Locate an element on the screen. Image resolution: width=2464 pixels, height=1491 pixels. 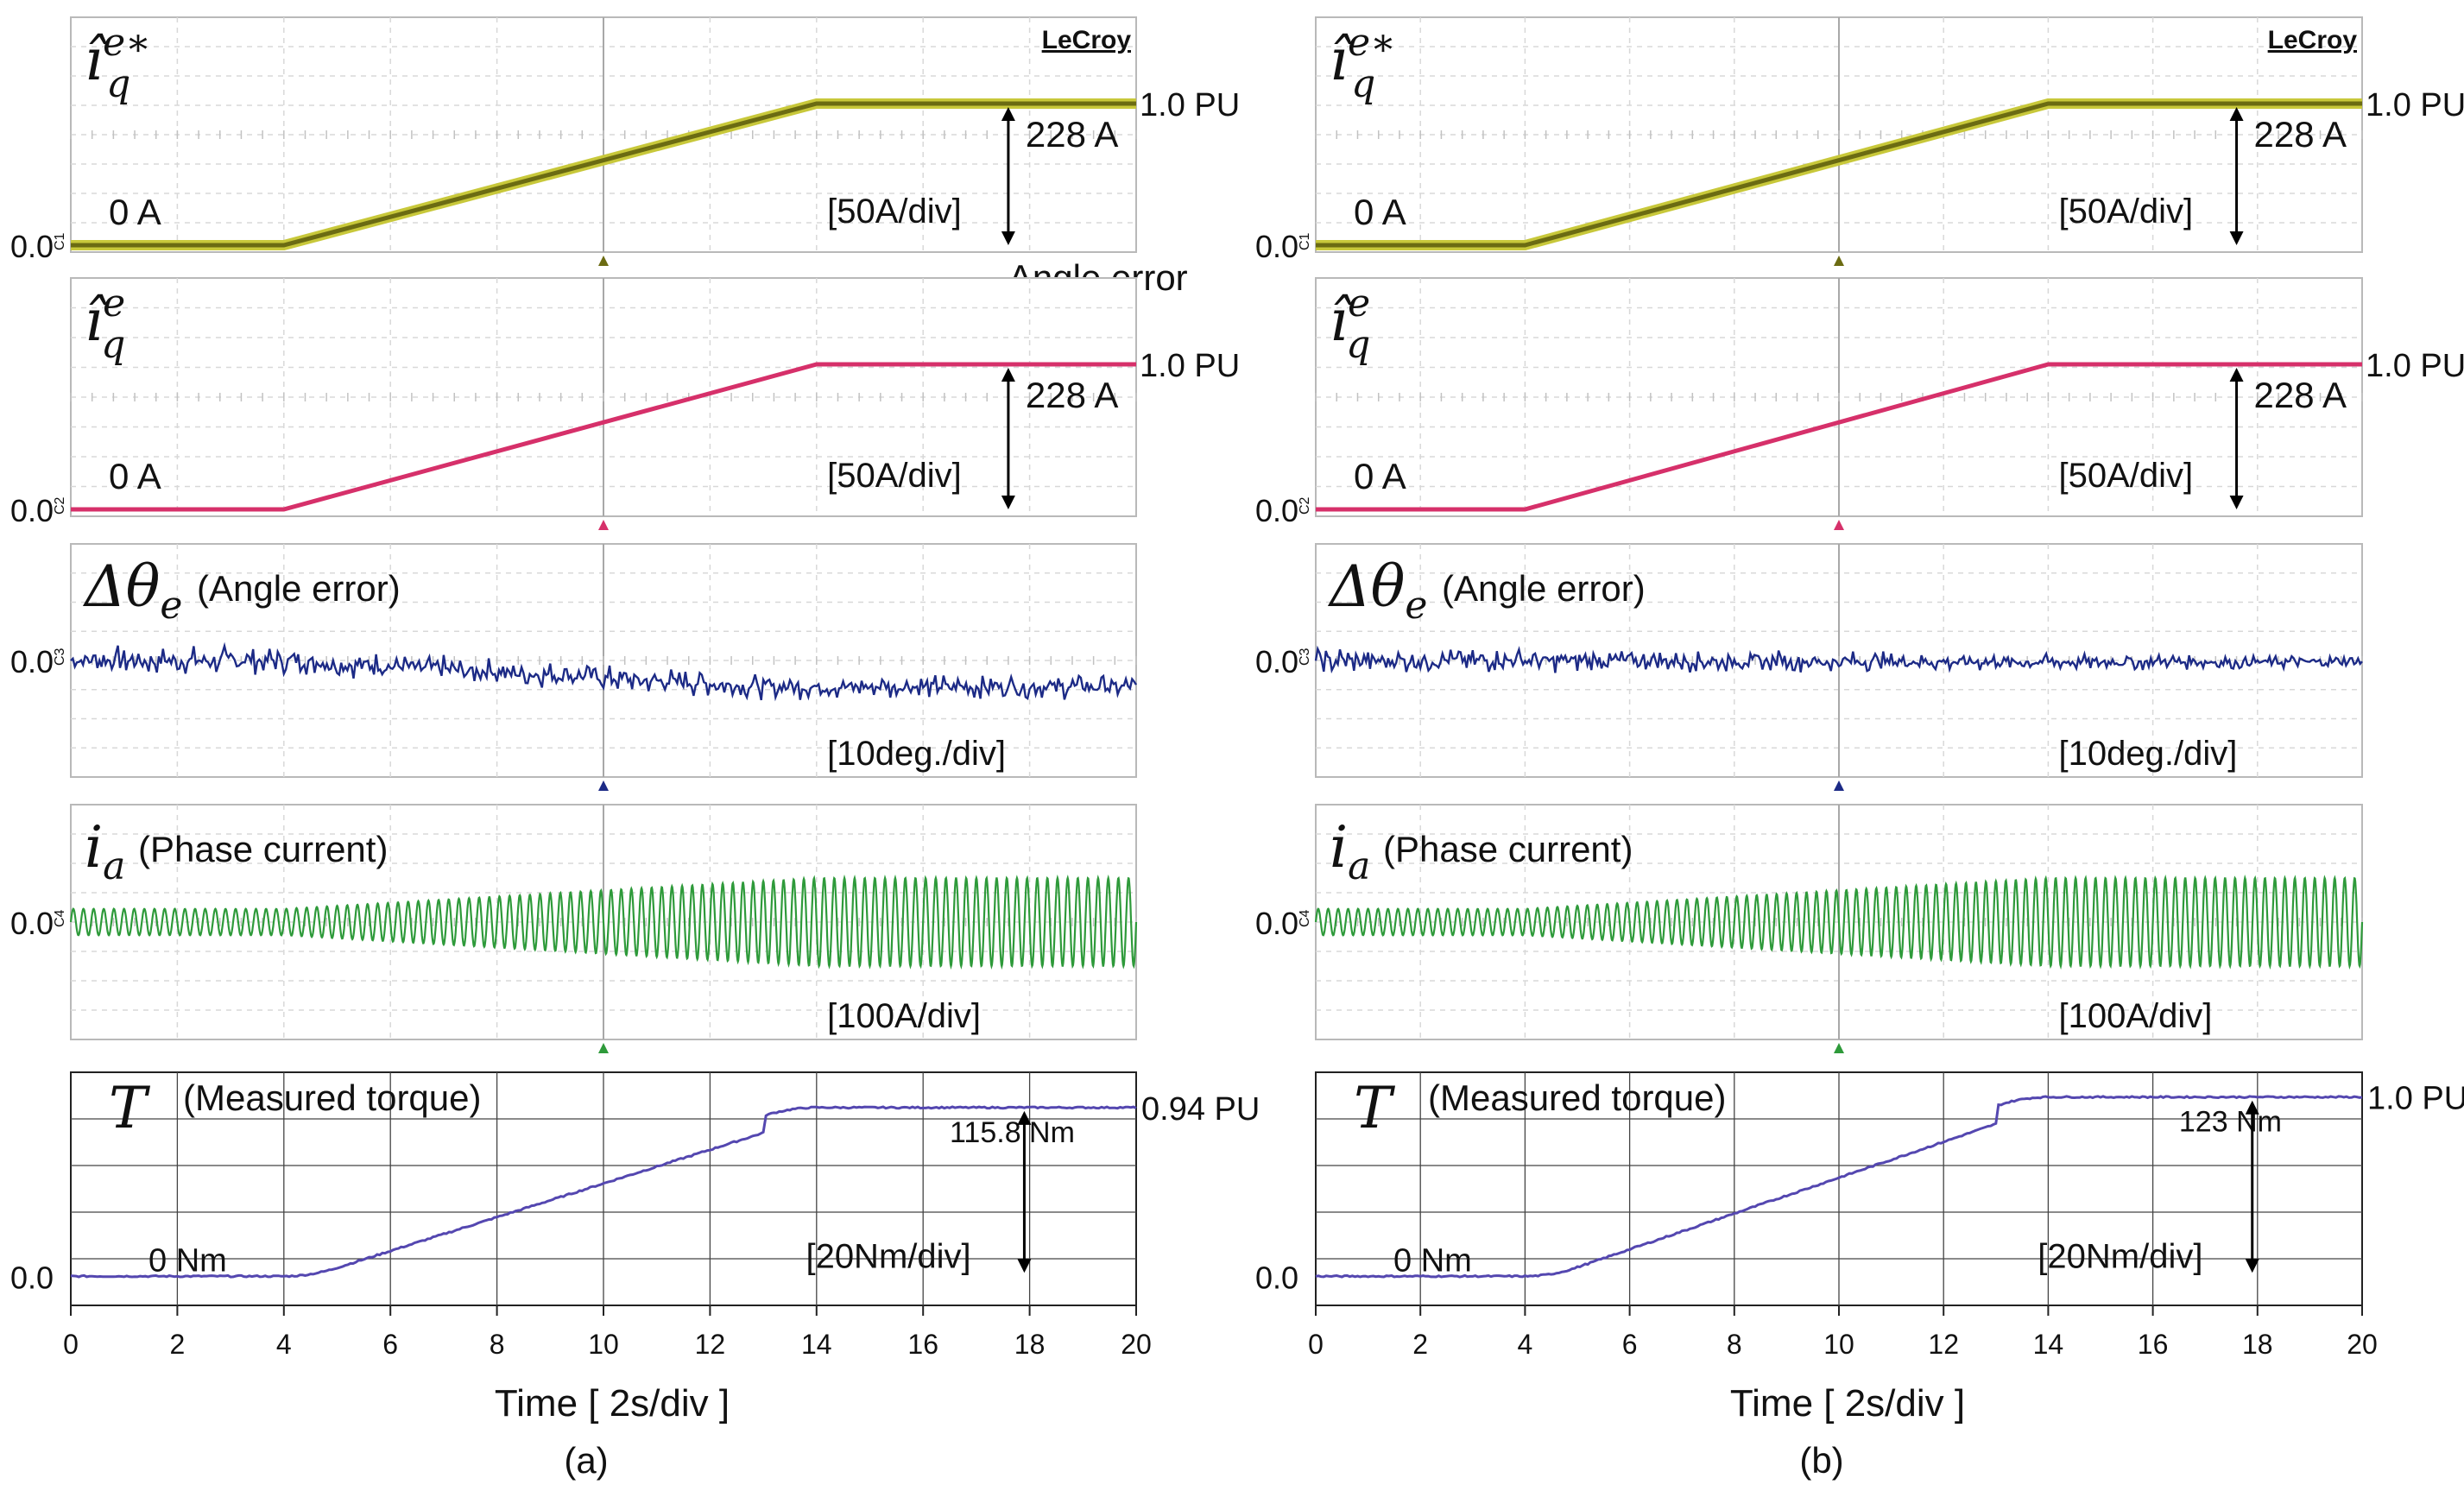
quantity-label: (Angle error) is located at coordinates (1544, 588).